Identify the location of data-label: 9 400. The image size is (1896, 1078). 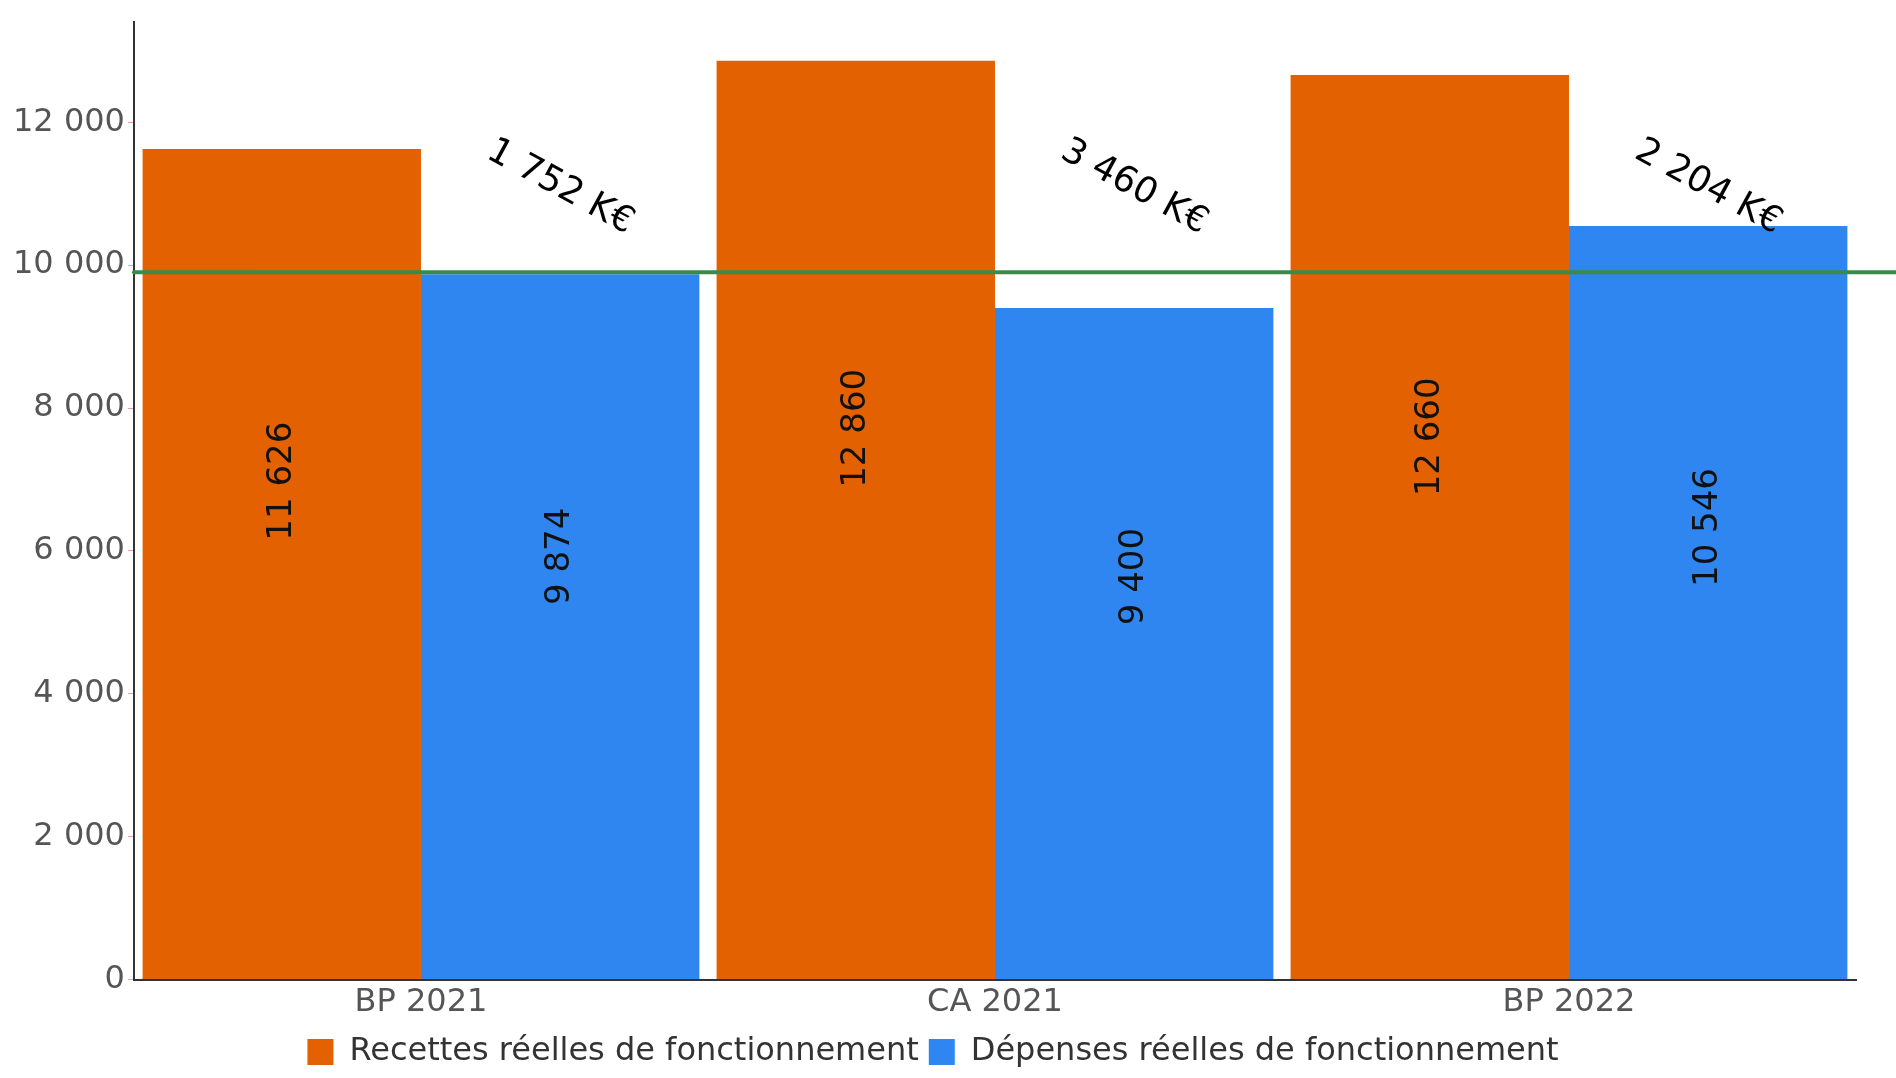
(1131, 576).